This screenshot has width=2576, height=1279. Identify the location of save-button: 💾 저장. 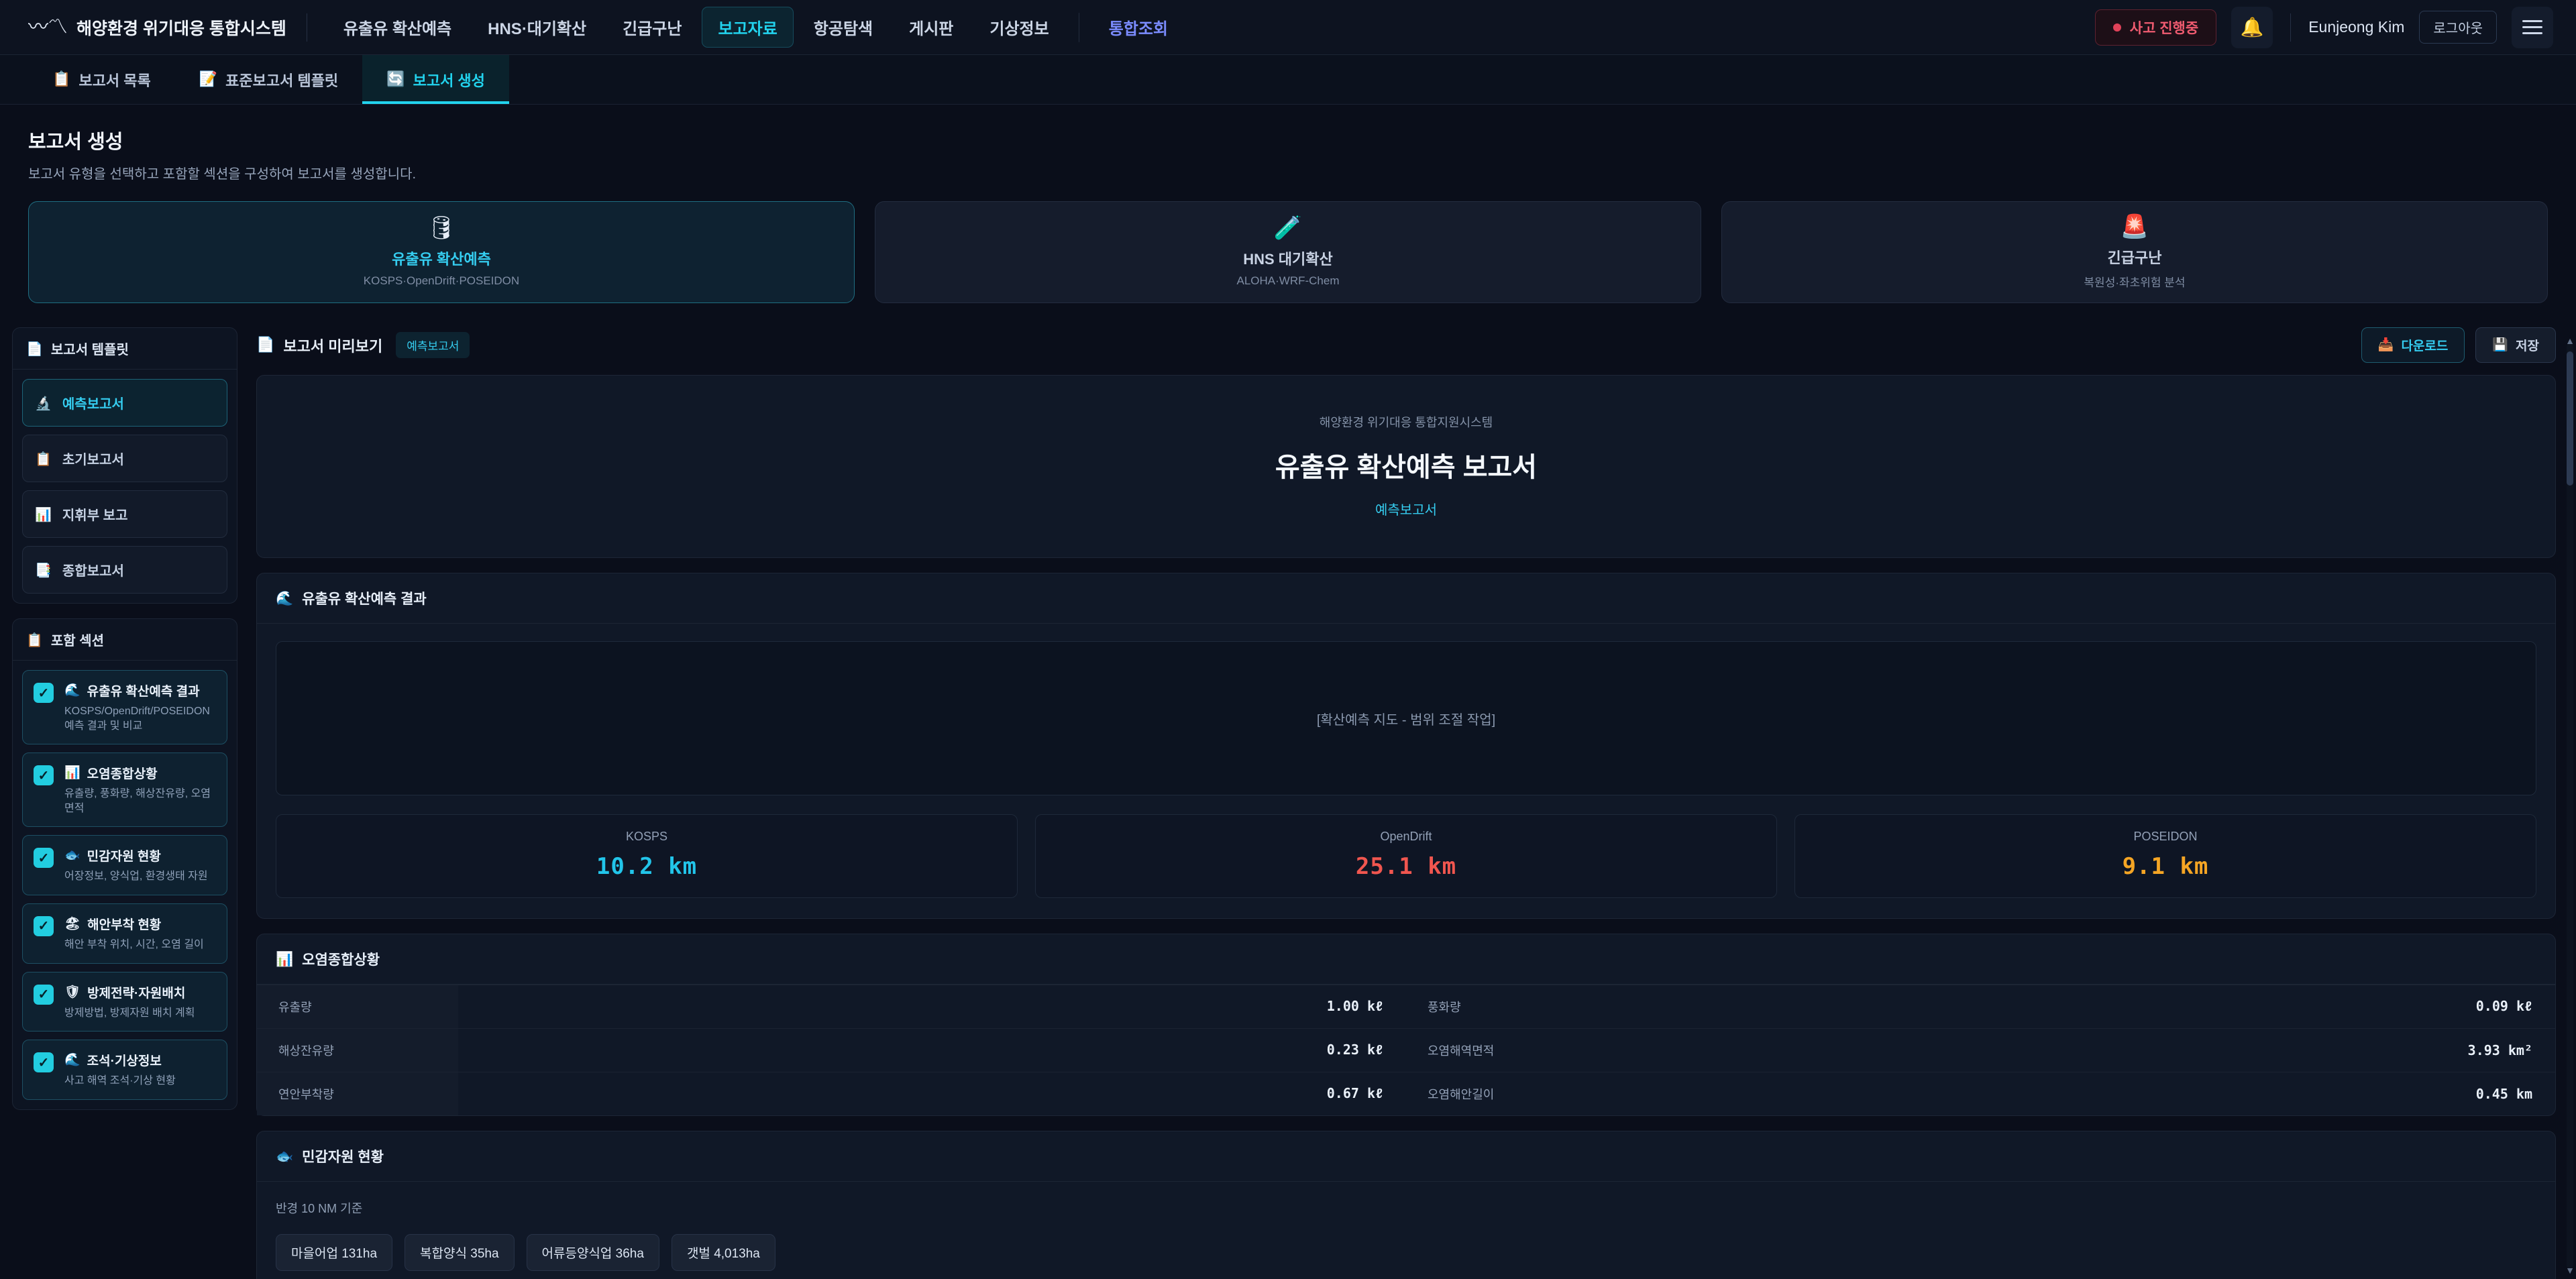
(2515, 345).